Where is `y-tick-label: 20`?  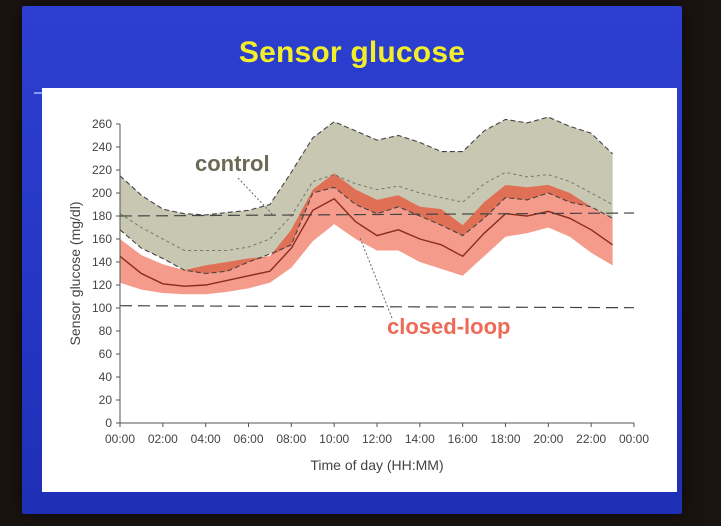 y-tick-label: 20 is located at coordinates (106, 400).